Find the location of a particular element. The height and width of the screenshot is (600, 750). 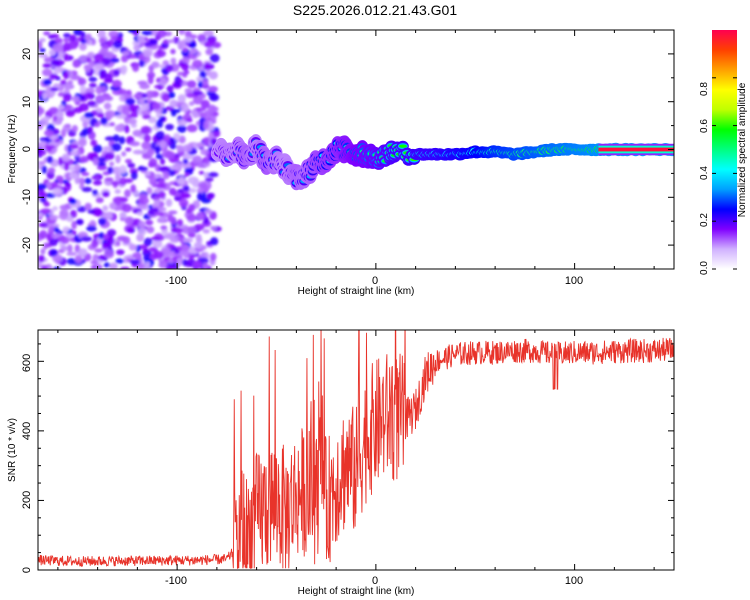

snr-y-tick-label: 400 is located at coordinates (27, 431).